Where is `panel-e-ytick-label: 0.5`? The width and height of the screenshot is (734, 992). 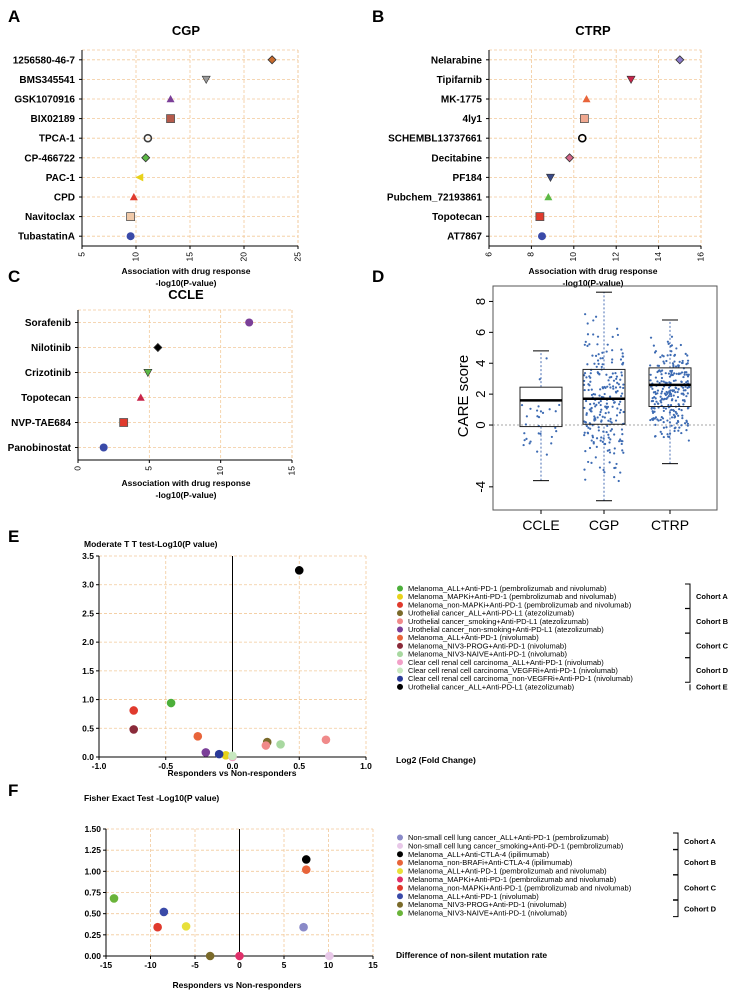
panel-e-ytick-label: 0.5 is located at coordinates (88, 728).